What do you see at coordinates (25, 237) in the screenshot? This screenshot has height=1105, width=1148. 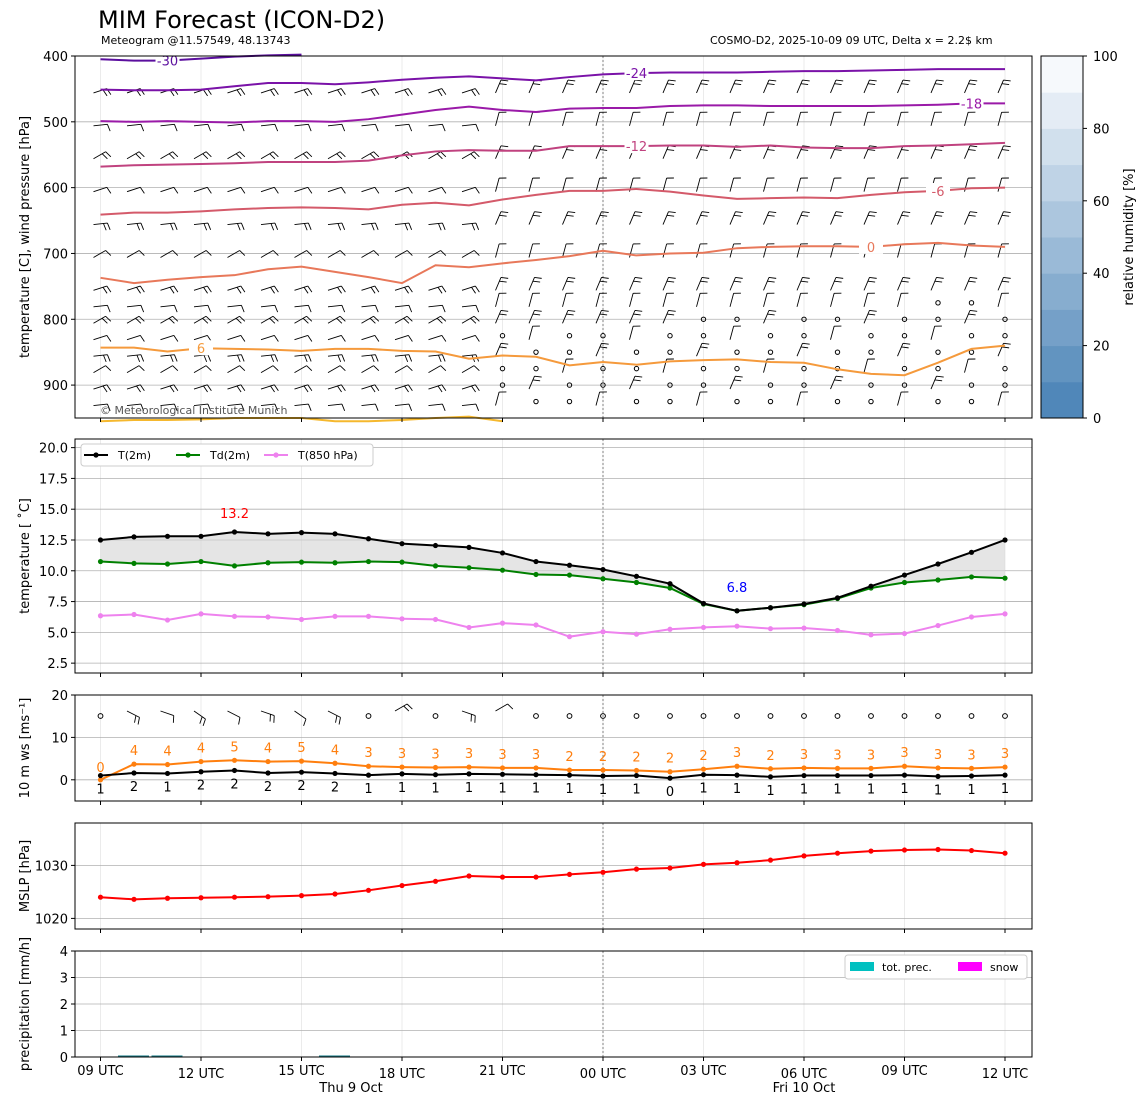 I see `y-axis-label: temperature [C], wind pressure [hPa]` at bounding box center [25, 237].